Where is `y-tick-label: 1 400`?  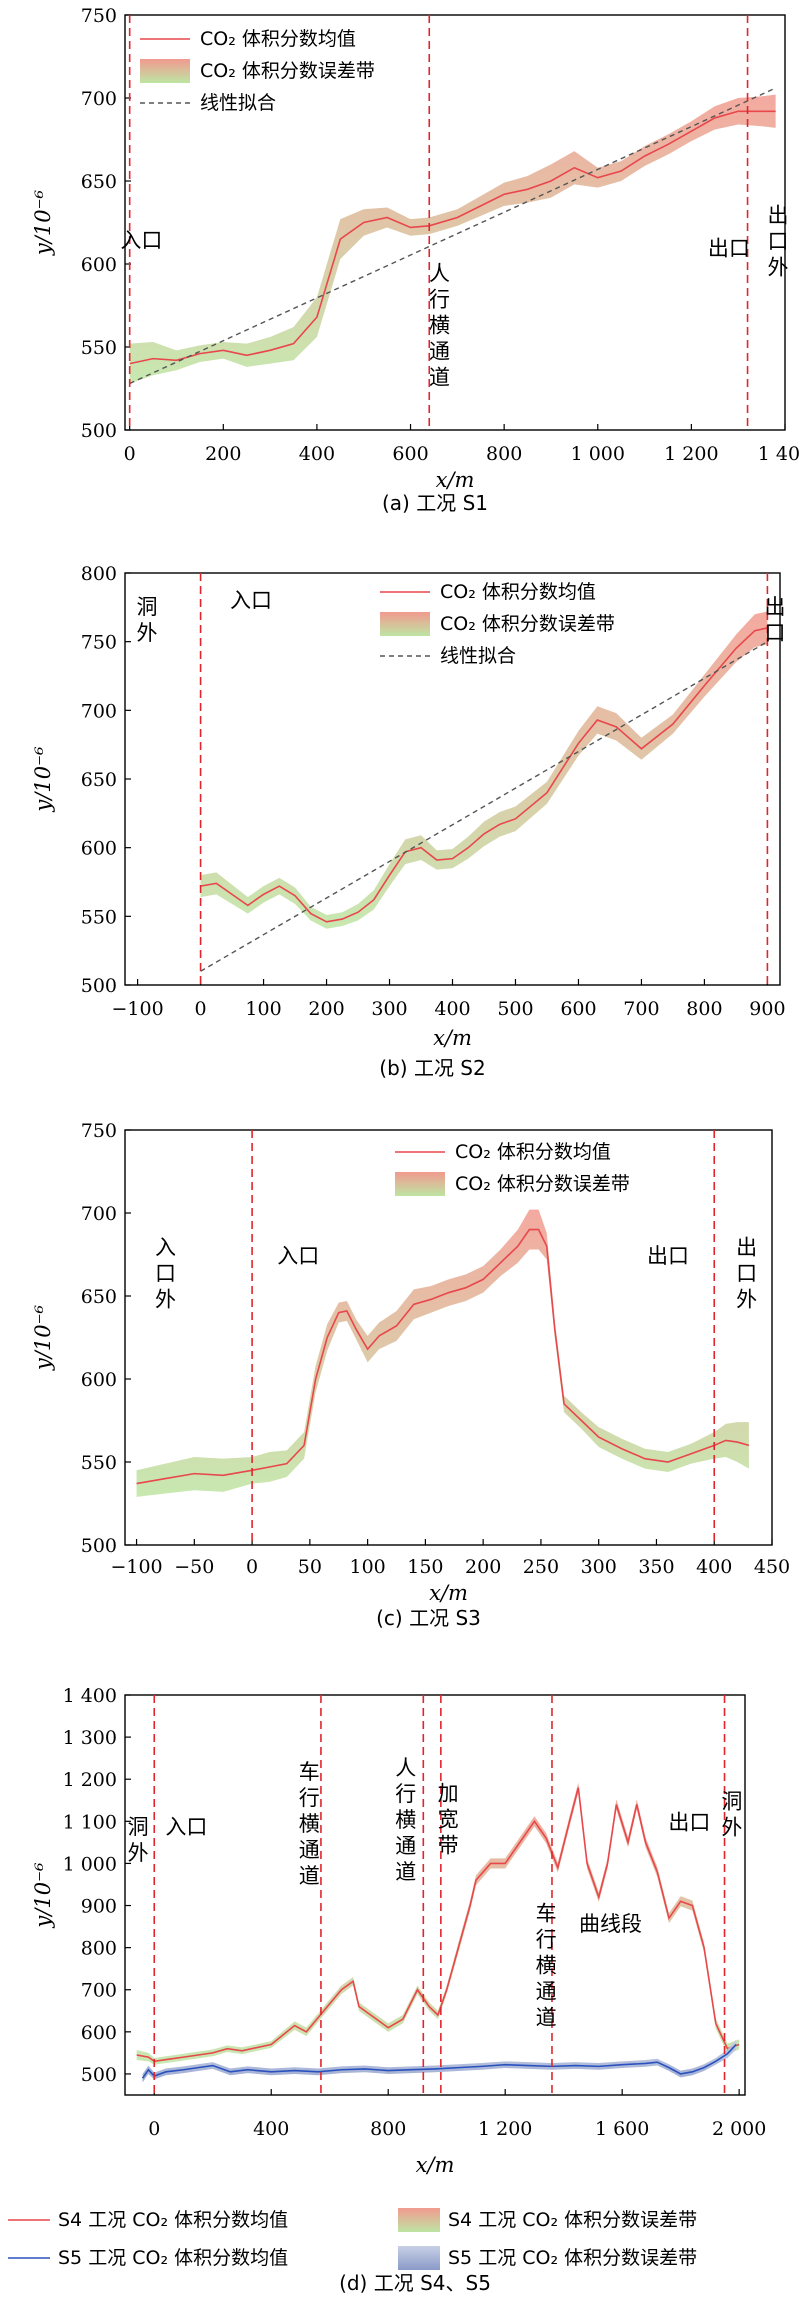
y-tick-label: 1 400 is located at coordinates (90, 1696).